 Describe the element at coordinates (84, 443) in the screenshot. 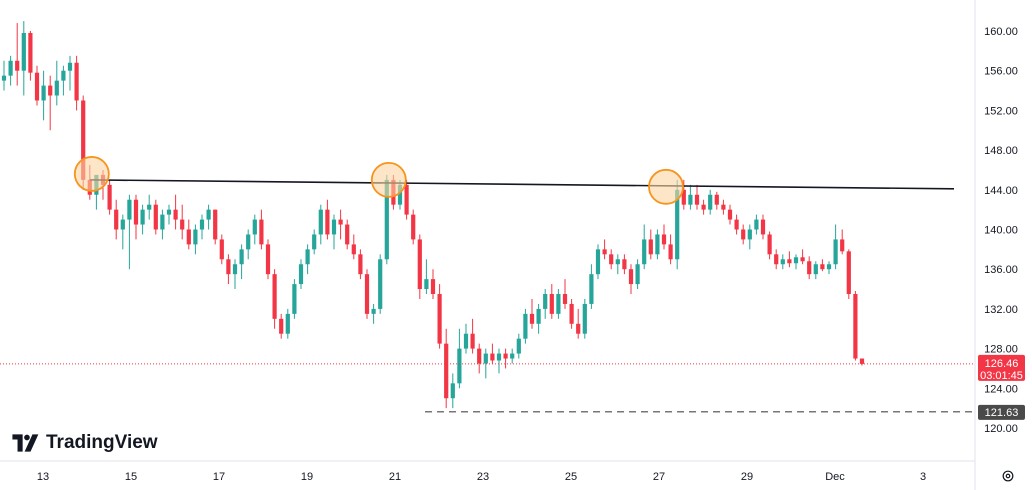

I see `tradingview-watermark: TradingView` at that location.